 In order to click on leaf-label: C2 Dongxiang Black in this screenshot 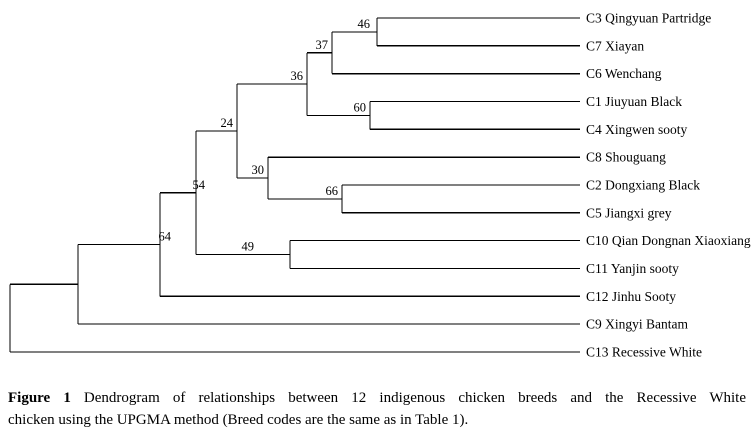, I will do `click(643, 184)`.